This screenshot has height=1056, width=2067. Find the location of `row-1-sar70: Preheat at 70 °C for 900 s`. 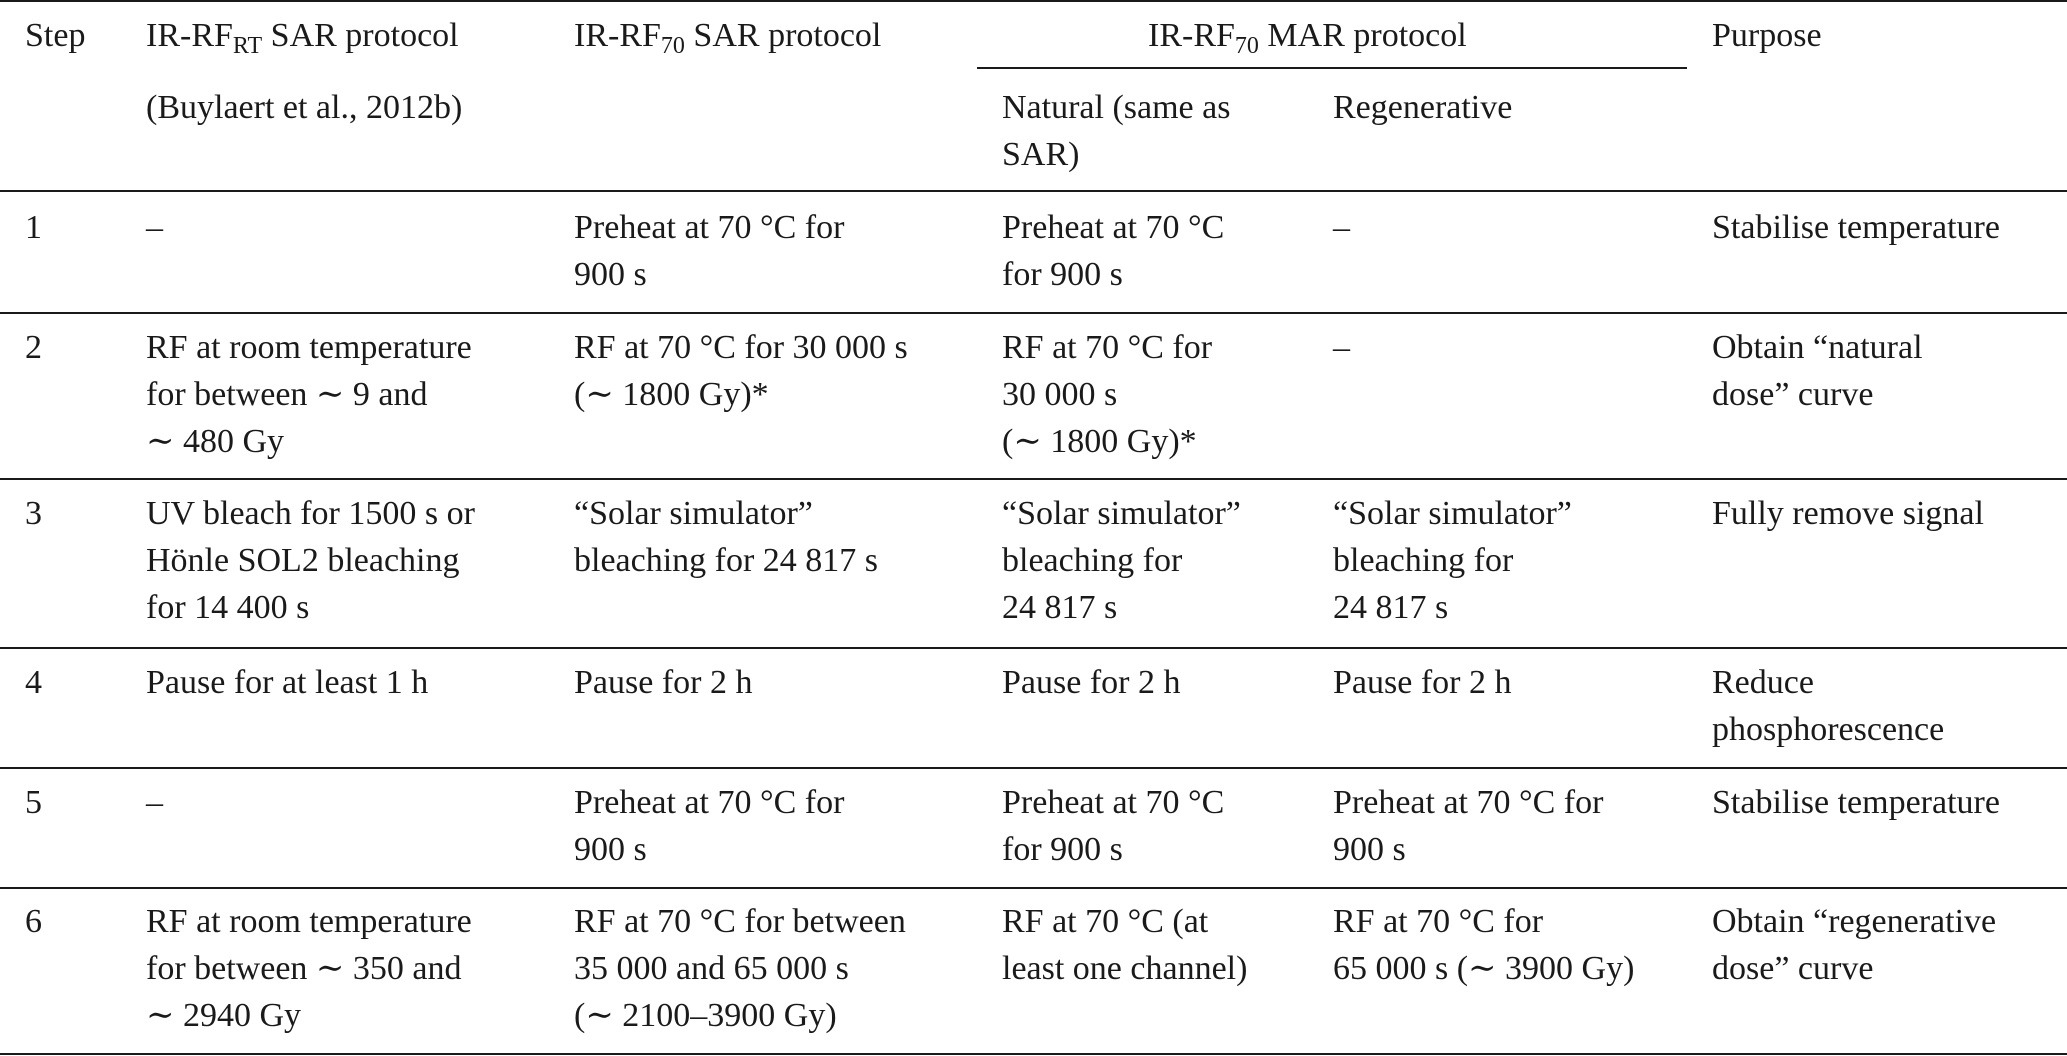

row-1-sar70: Preheat at 70 °C for 900 s is located at coordinates (709, 251).